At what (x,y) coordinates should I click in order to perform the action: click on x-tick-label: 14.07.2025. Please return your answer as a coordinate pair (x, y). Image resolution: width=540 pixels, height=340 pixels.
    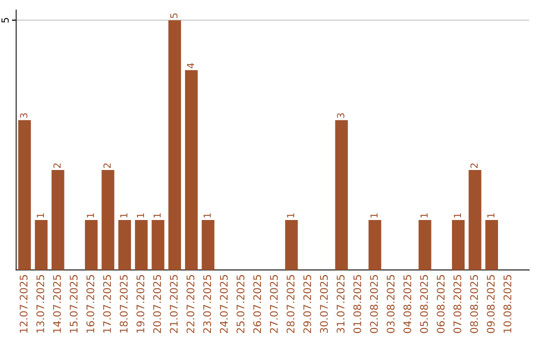
    Looking at the image, I should click on (57, 304).